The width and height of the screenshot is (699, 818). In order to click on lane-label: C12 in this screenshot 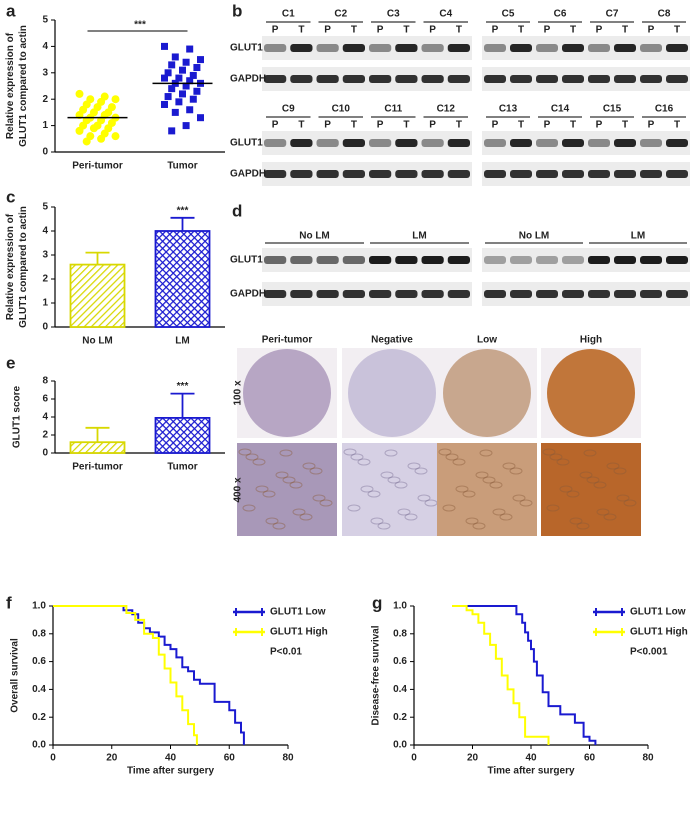, I will do `click(446, 109)`.